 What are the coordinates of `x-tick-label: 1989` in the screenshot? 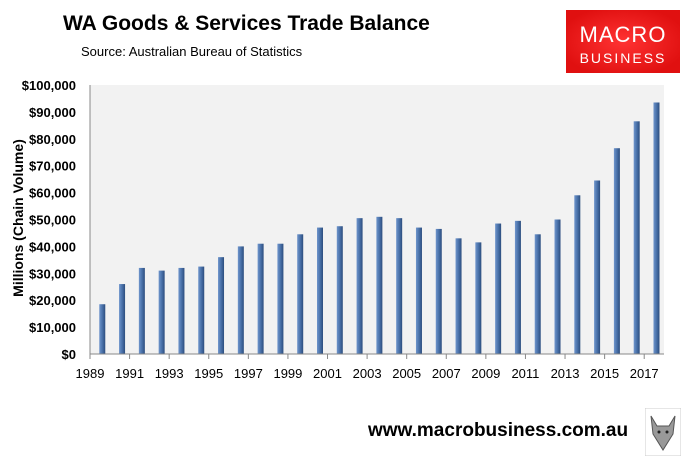 It's located at (90, 373).